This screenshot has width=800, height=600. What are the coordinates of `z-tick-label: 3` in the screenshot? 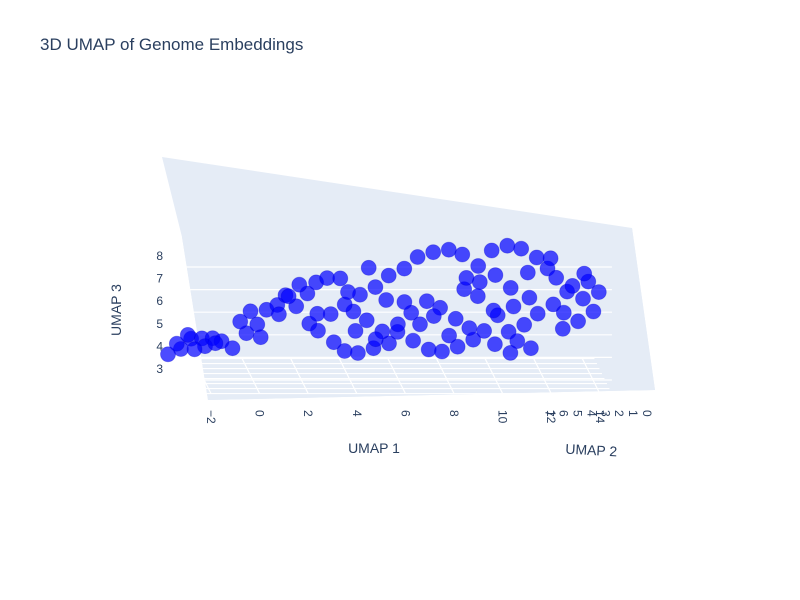 It's located at (159, 369).